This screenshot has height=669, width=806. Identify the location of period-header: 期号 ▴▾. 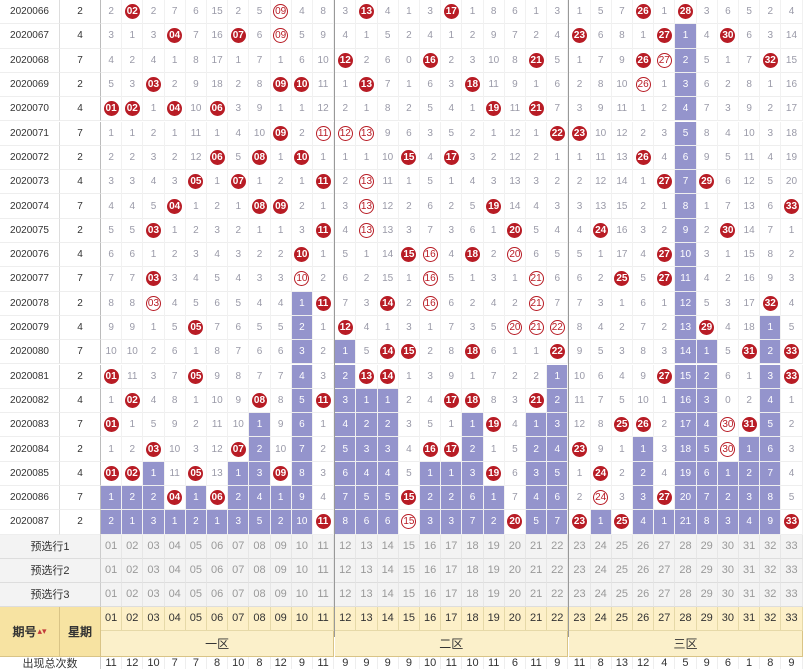
(30, 631).